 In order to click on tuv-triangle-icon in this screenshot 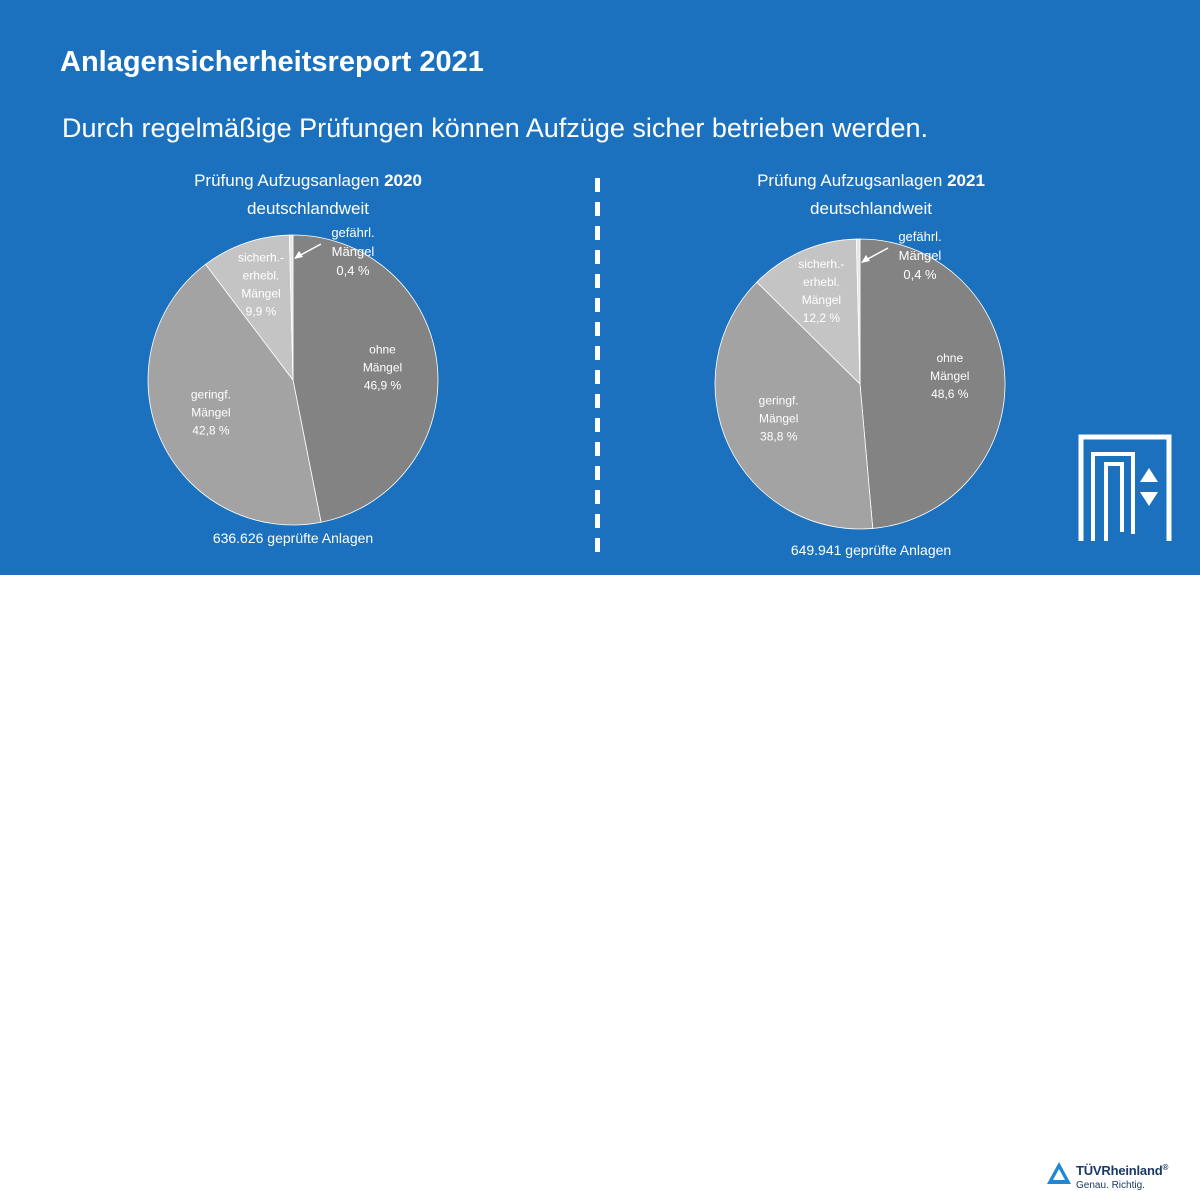, I will do `click(1059, 1173)`.